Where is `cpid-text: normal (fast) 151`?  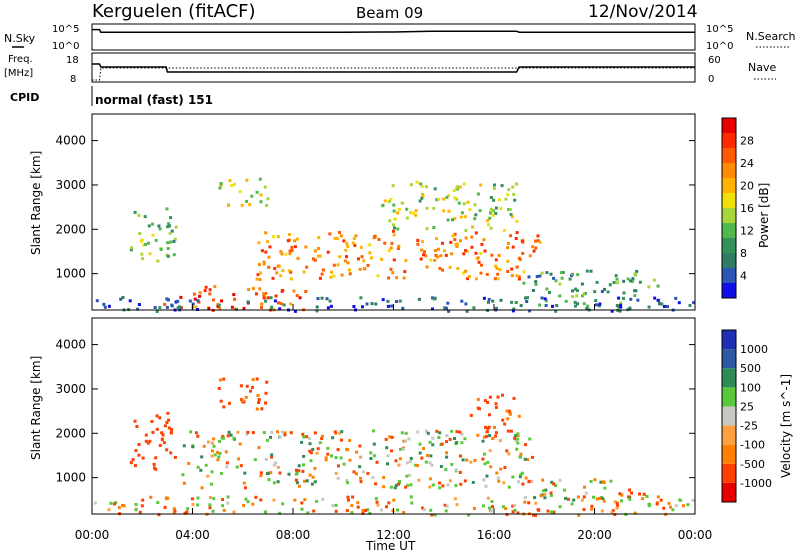 cpid-text: normal (fast) 151 is located at coordinates (154, 100).